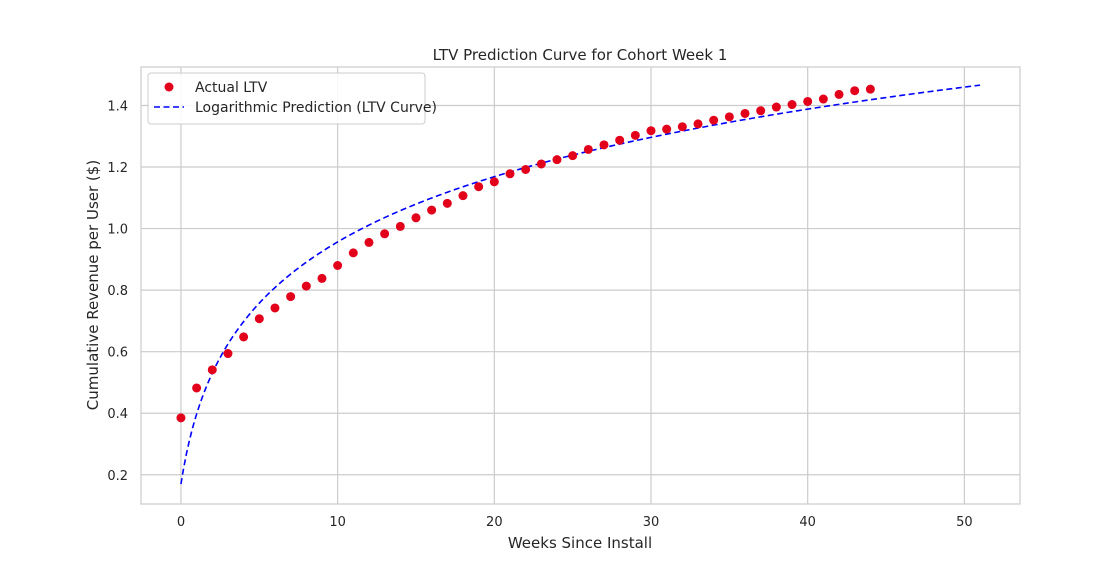 The width and height of the screenshot is (1100, 566). Describe the element at coordinates (117, 106) in the screenshot. I see `y-tick-label: 1.4` at that location.